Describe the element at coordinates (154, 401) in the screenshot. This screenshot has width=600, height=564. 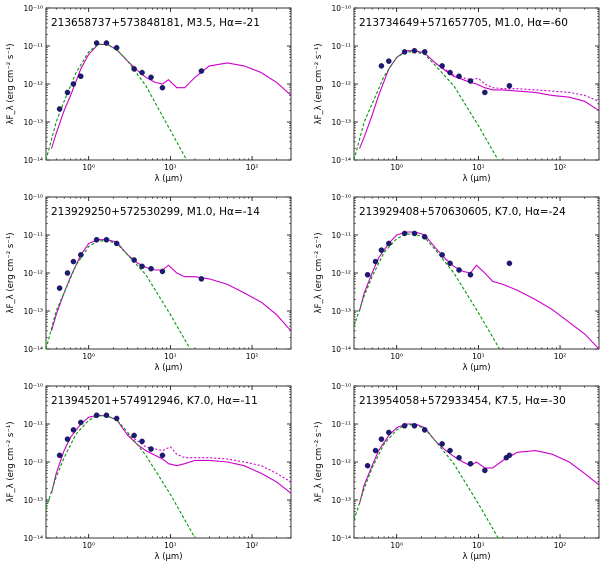
I see `panel-title: 213945201+574912946, K7.0, Hα=-11` at that location.